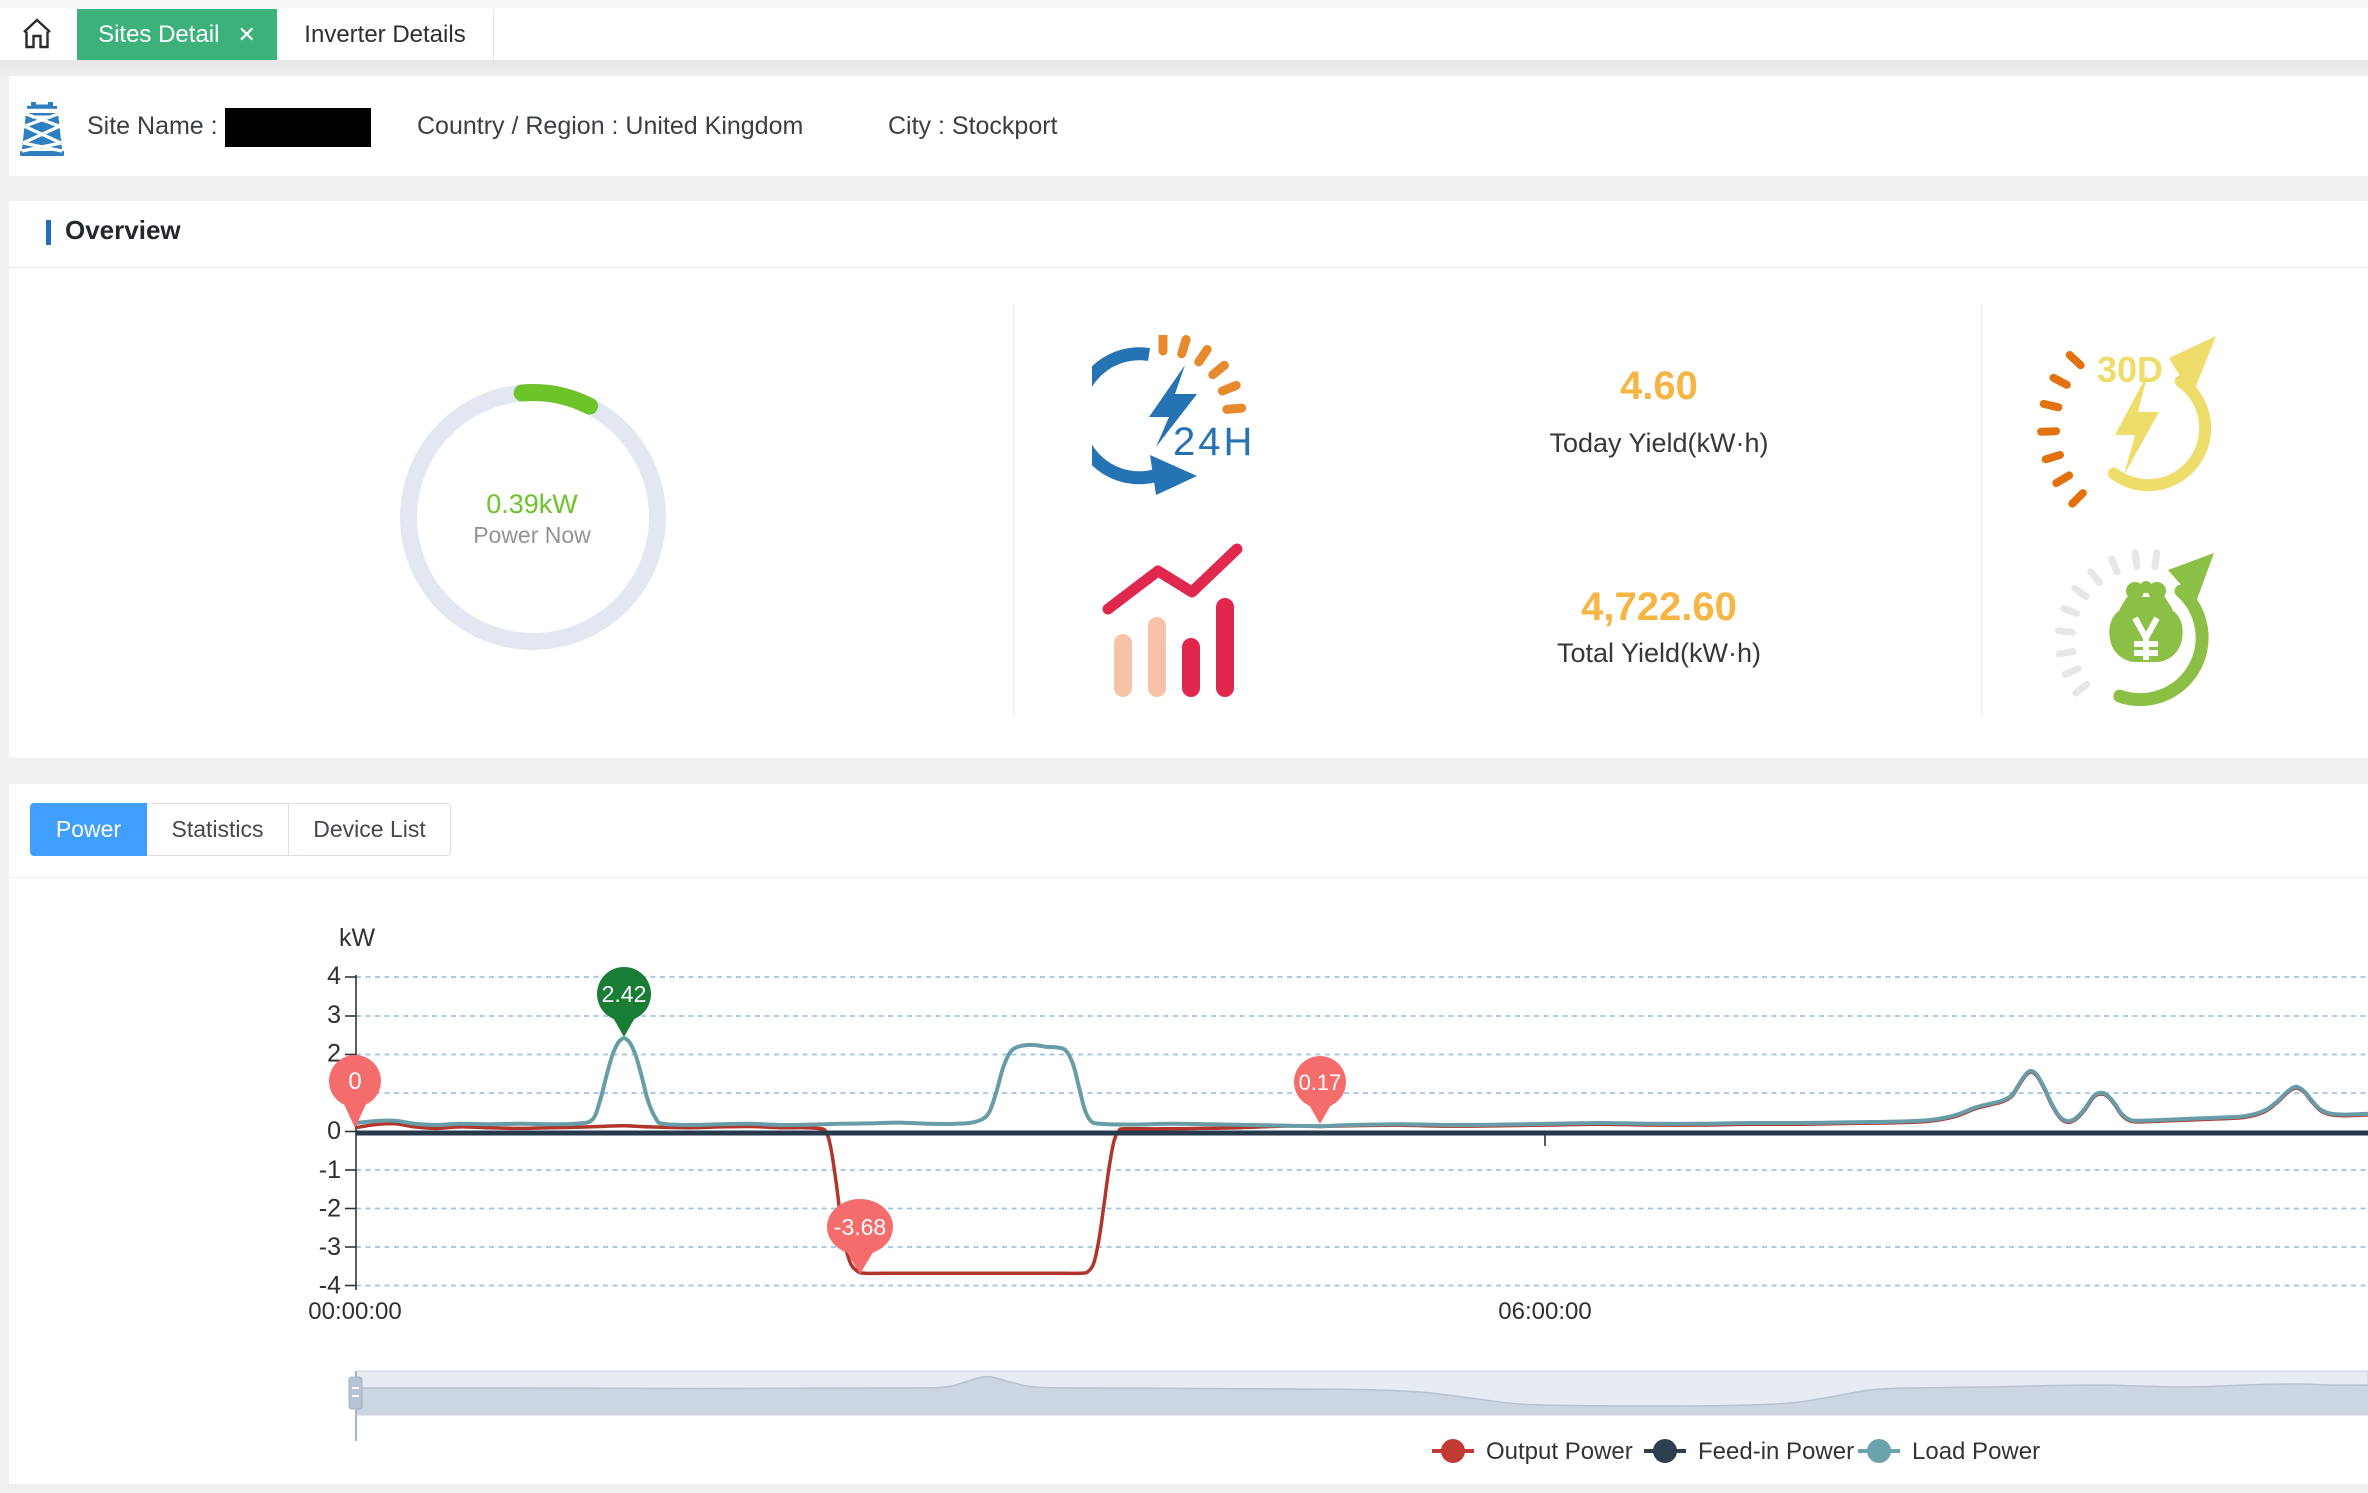 Image resolution: width=2368 pixels, height=1493 pixels. Describe the element at coordinates (624, 994) in the screenshot. I see `svg-text: 2.42` at that location.